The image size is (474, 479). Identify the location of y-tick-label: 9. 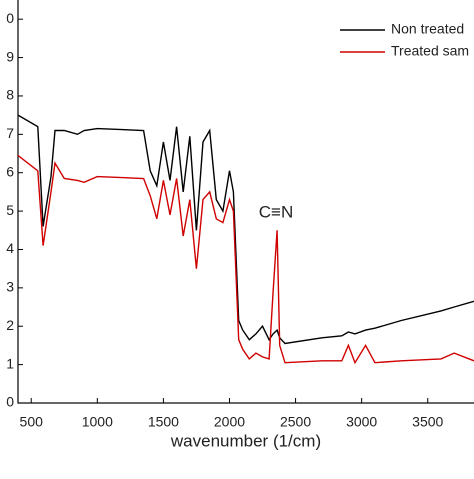
(10, 56).